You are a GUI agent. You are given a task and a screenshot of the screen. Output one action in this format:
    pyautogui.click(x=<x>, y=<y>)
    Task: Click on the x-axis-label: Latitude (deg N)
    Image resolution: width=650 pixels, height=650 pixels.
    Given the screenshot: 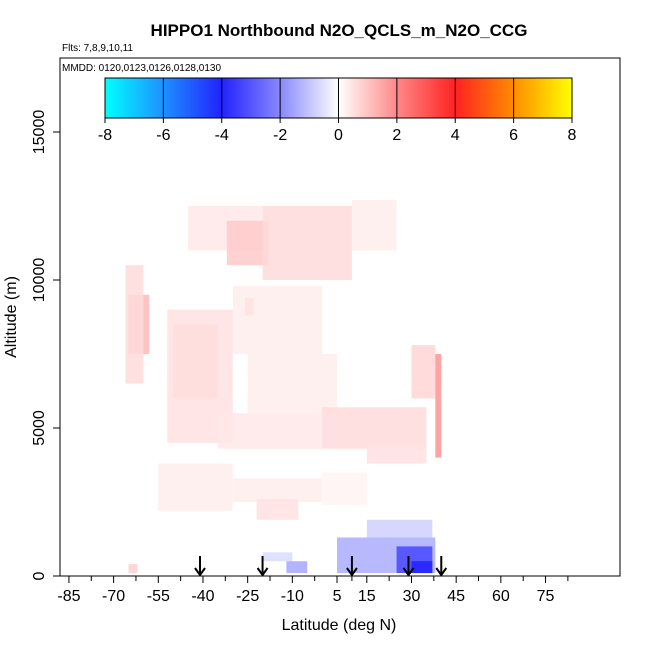 What is the action you would take?
    pyautogui.click(x=339, y=625)
    